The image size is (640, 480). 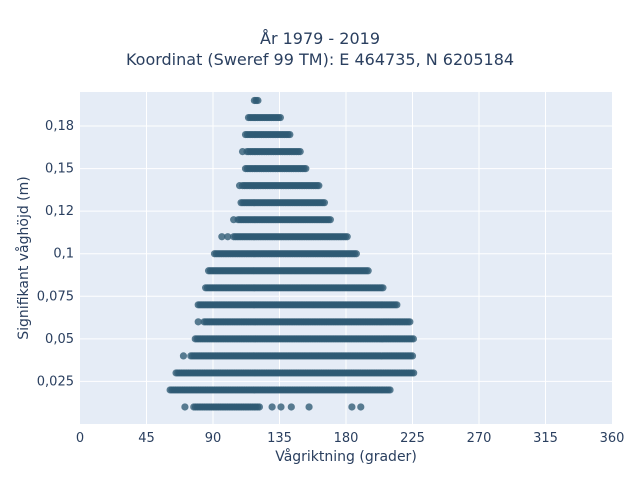 I want to click on y-tick-label: 0,18, so click(x=59, y=126).